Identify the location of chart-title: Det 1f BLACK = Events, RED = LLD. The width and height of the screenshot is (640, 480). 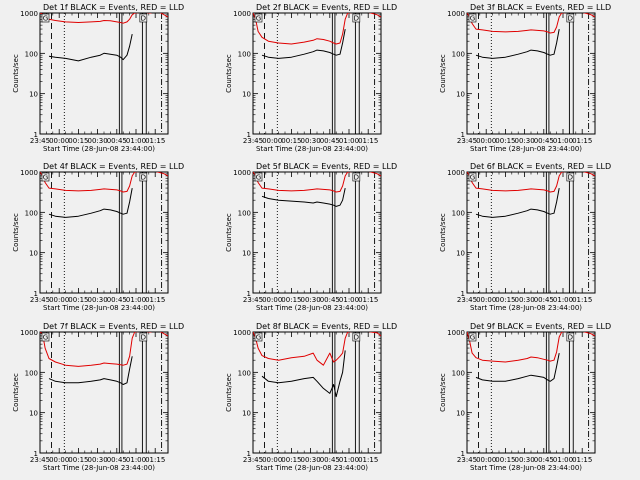
(113, 7).